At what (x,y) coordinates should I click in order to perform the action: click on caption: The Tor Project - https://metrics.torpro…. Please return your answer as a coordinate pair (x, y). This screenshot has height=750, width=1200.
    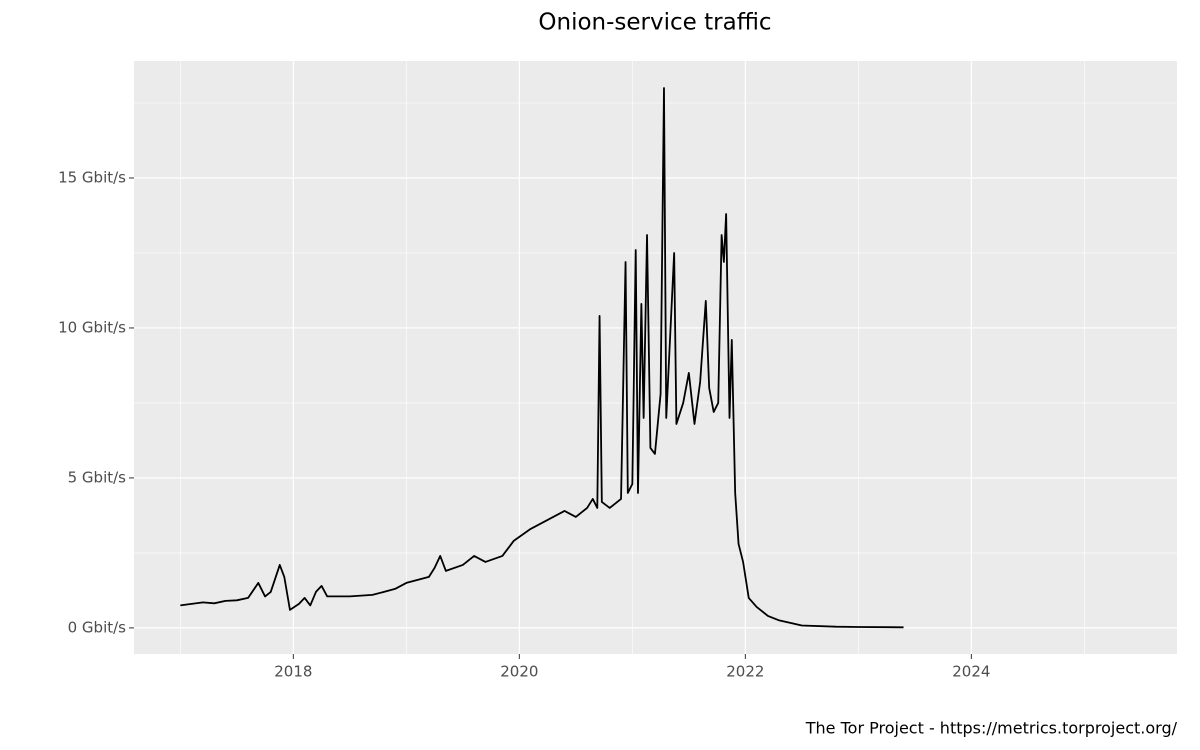
    Looking at the image, I should click on (991, 728).